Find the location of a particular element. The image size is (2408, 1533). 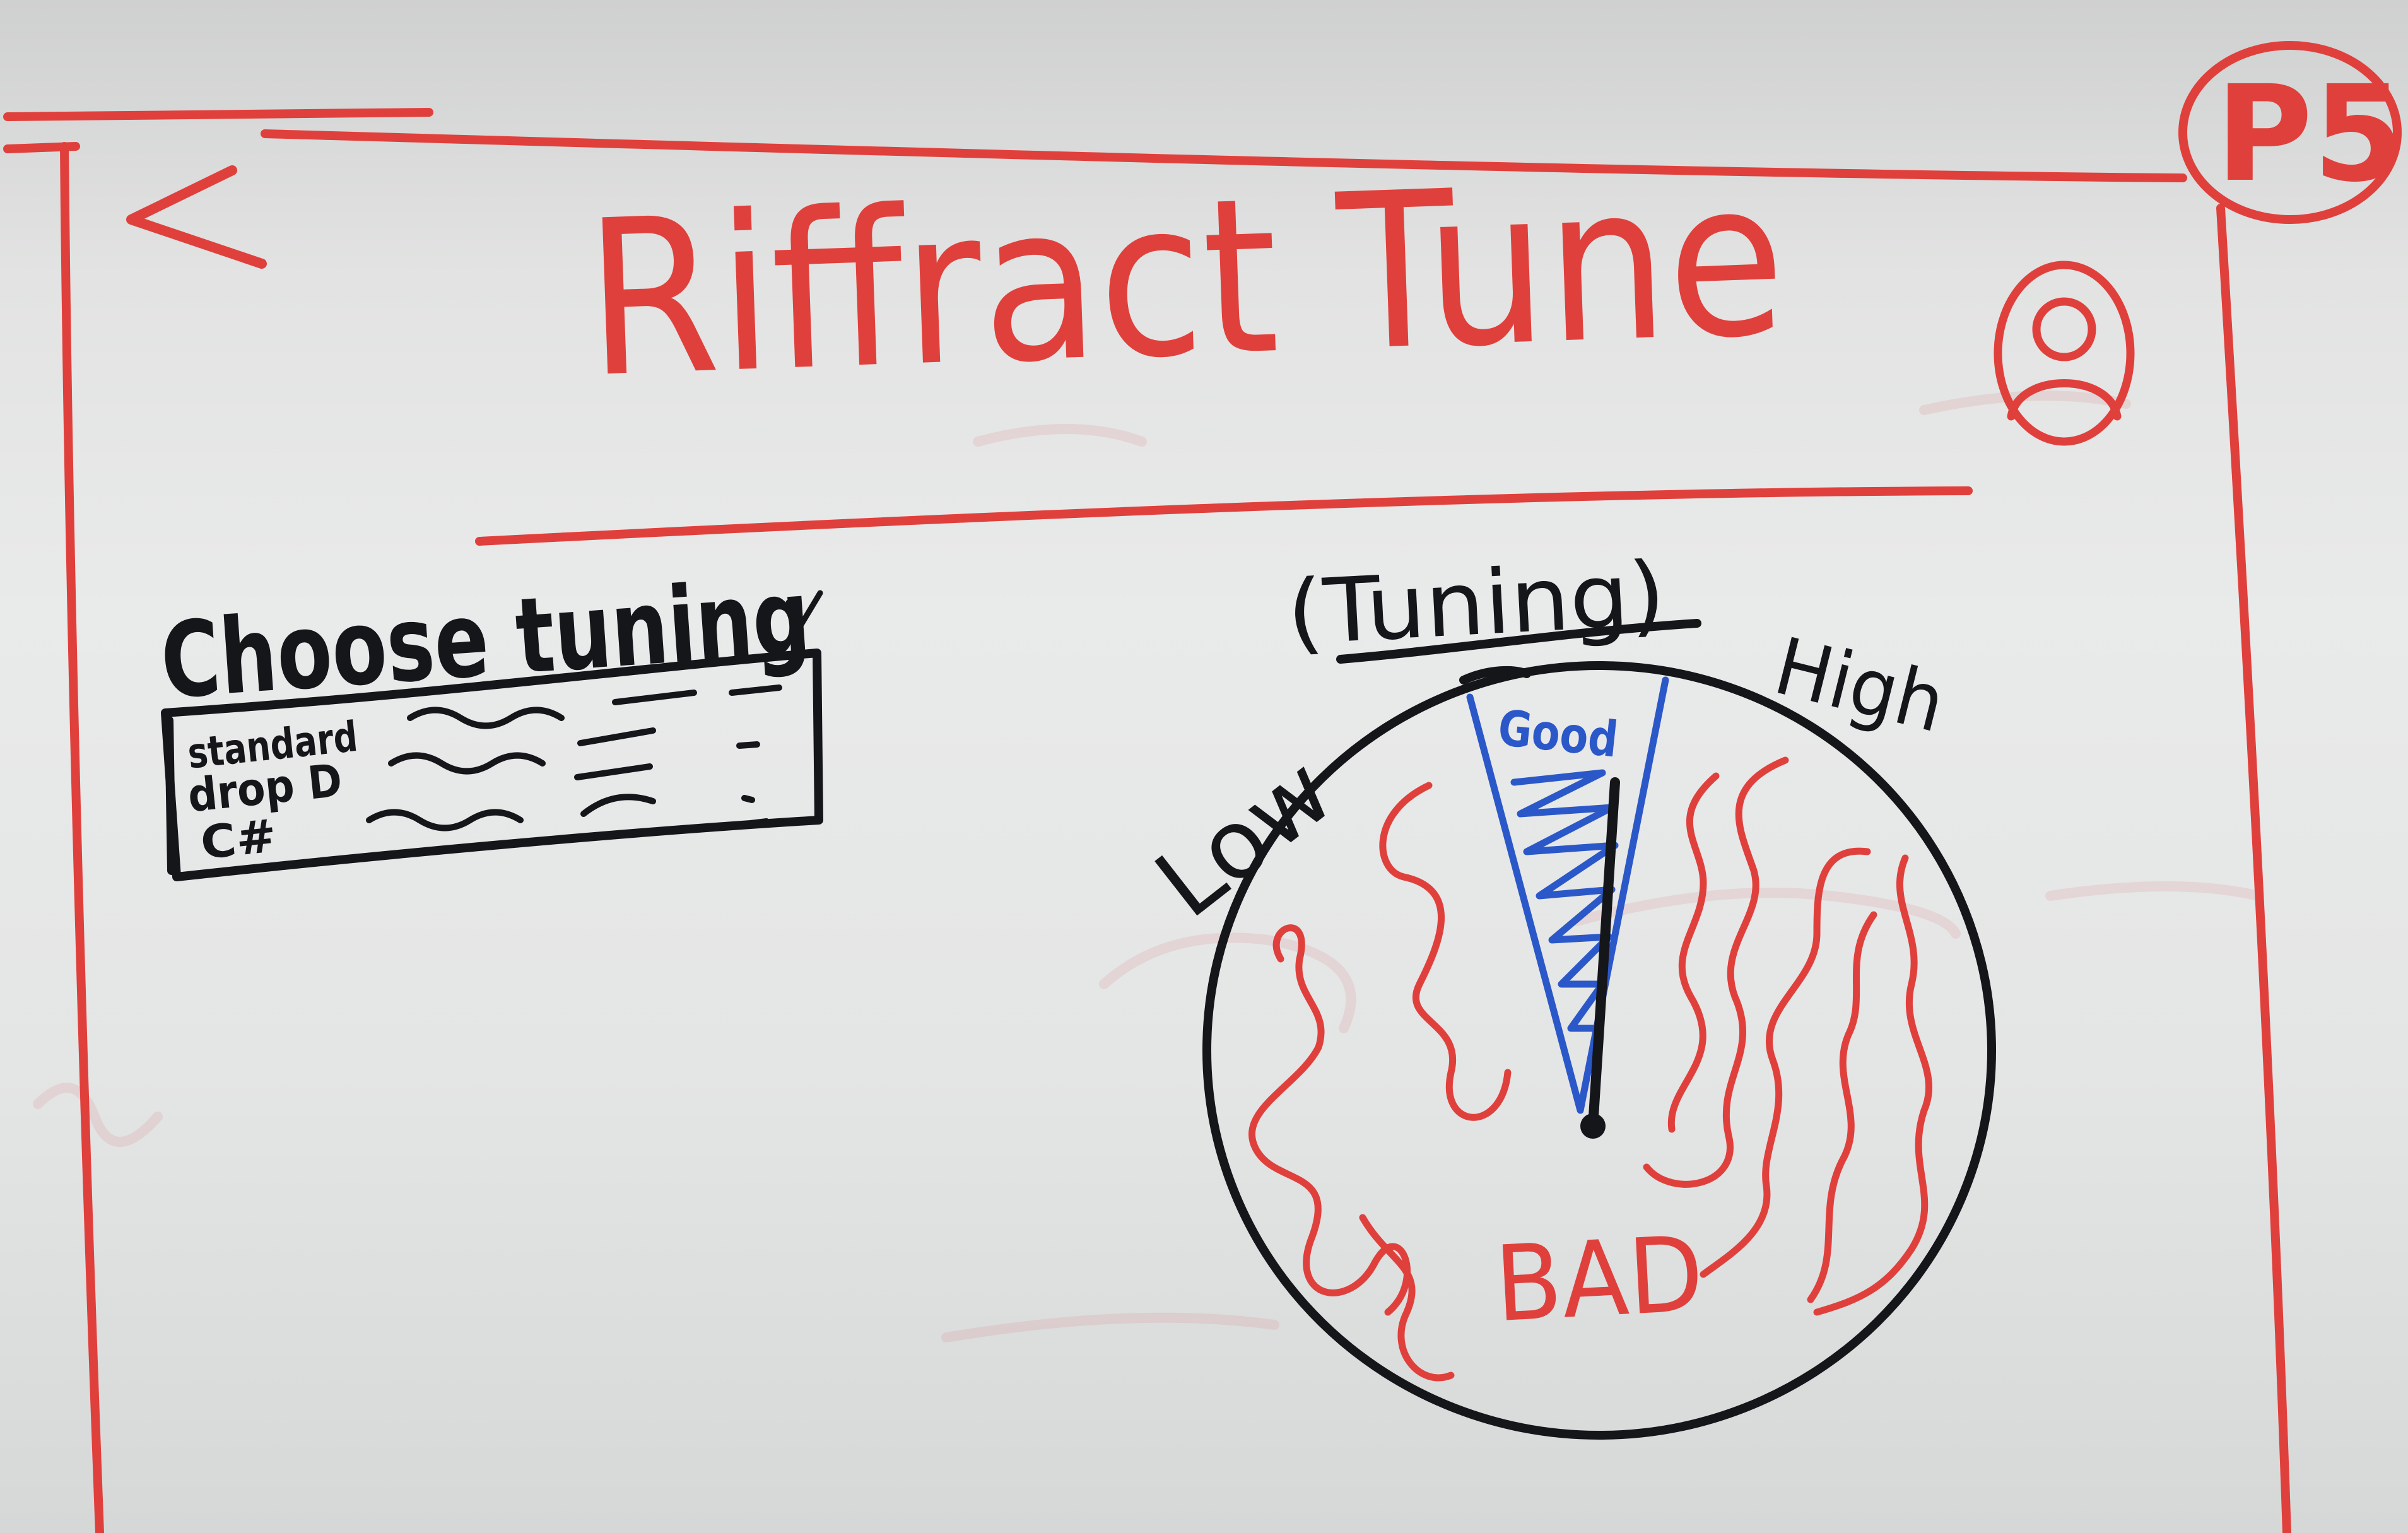

chevron-left-icon is located at coordinates (196, 217).